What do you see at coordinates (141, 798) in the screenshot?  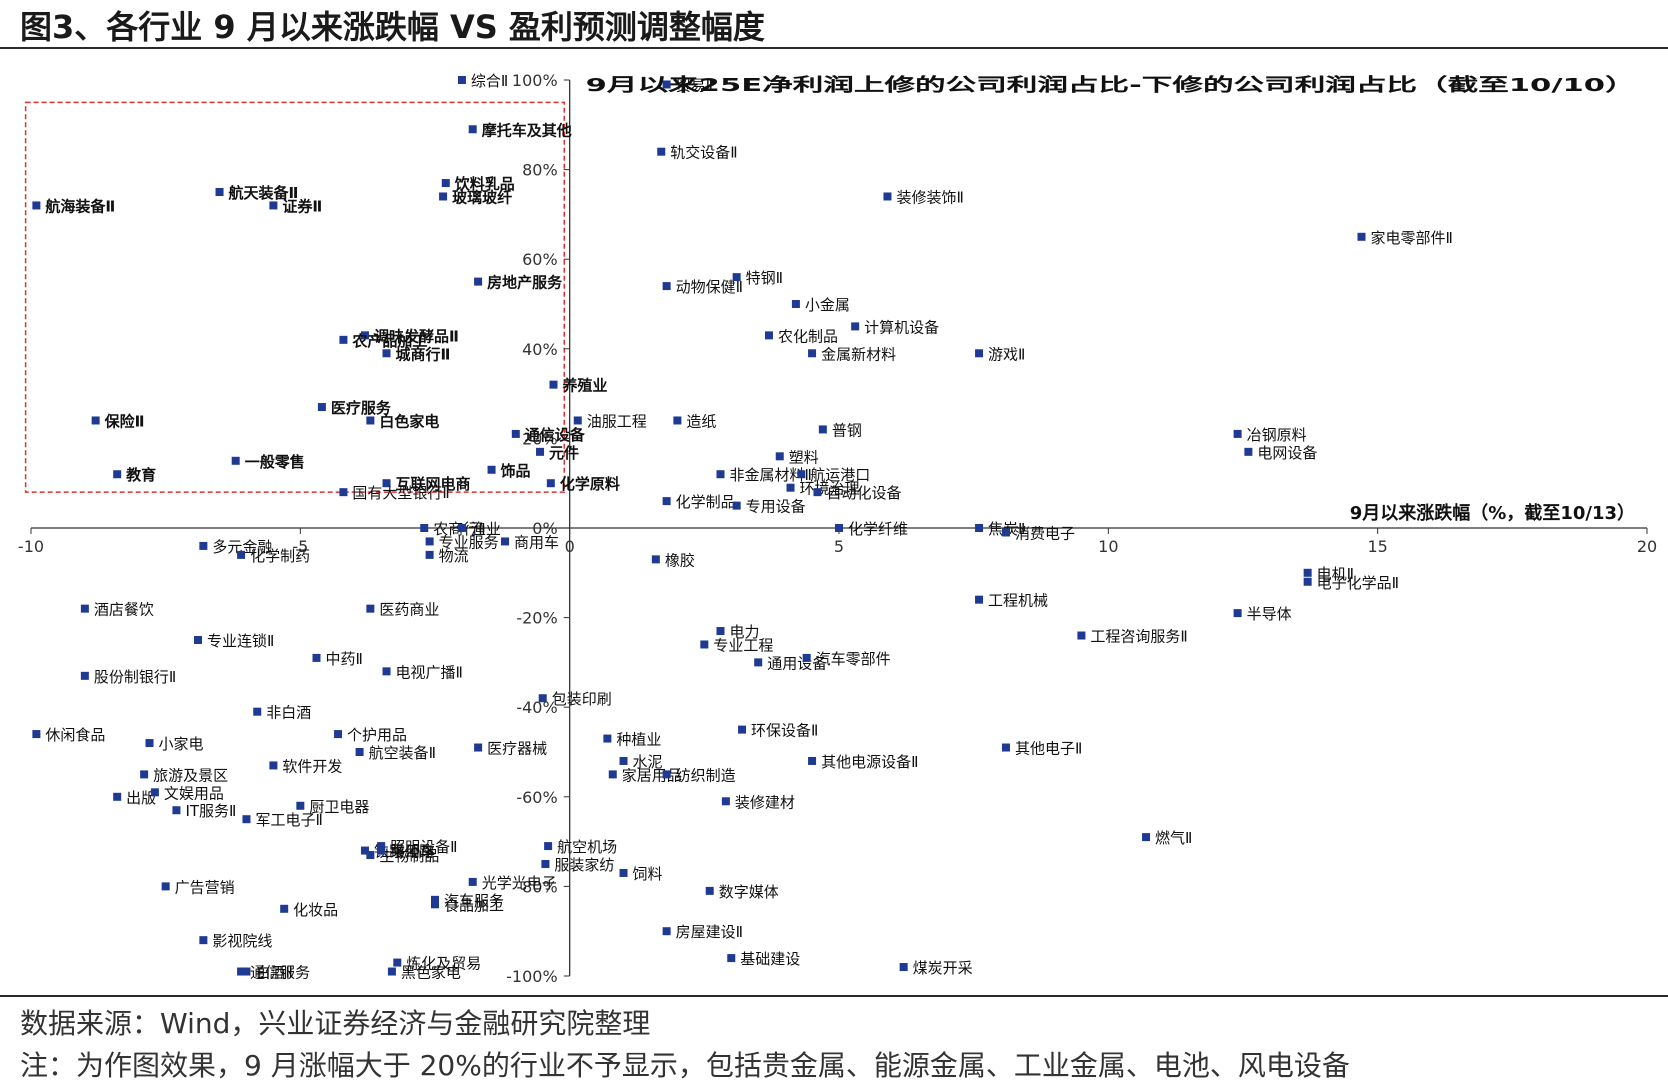 I see `point-label: 出版` at bounding box center [141, 798].